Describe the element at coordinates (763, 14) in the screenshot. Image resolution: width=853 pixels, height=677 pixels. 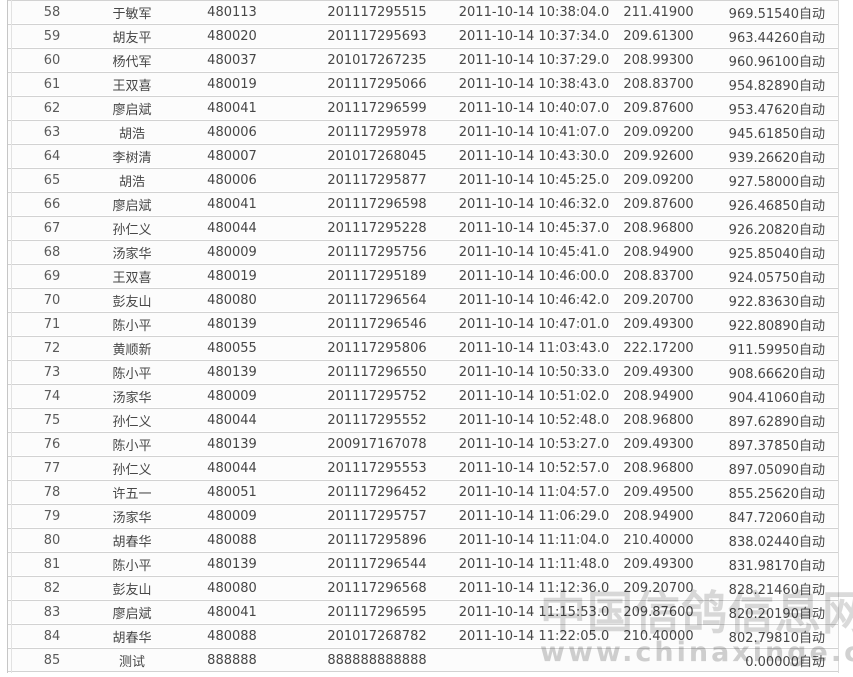
I see `speed-value: 969.51540` at that location.